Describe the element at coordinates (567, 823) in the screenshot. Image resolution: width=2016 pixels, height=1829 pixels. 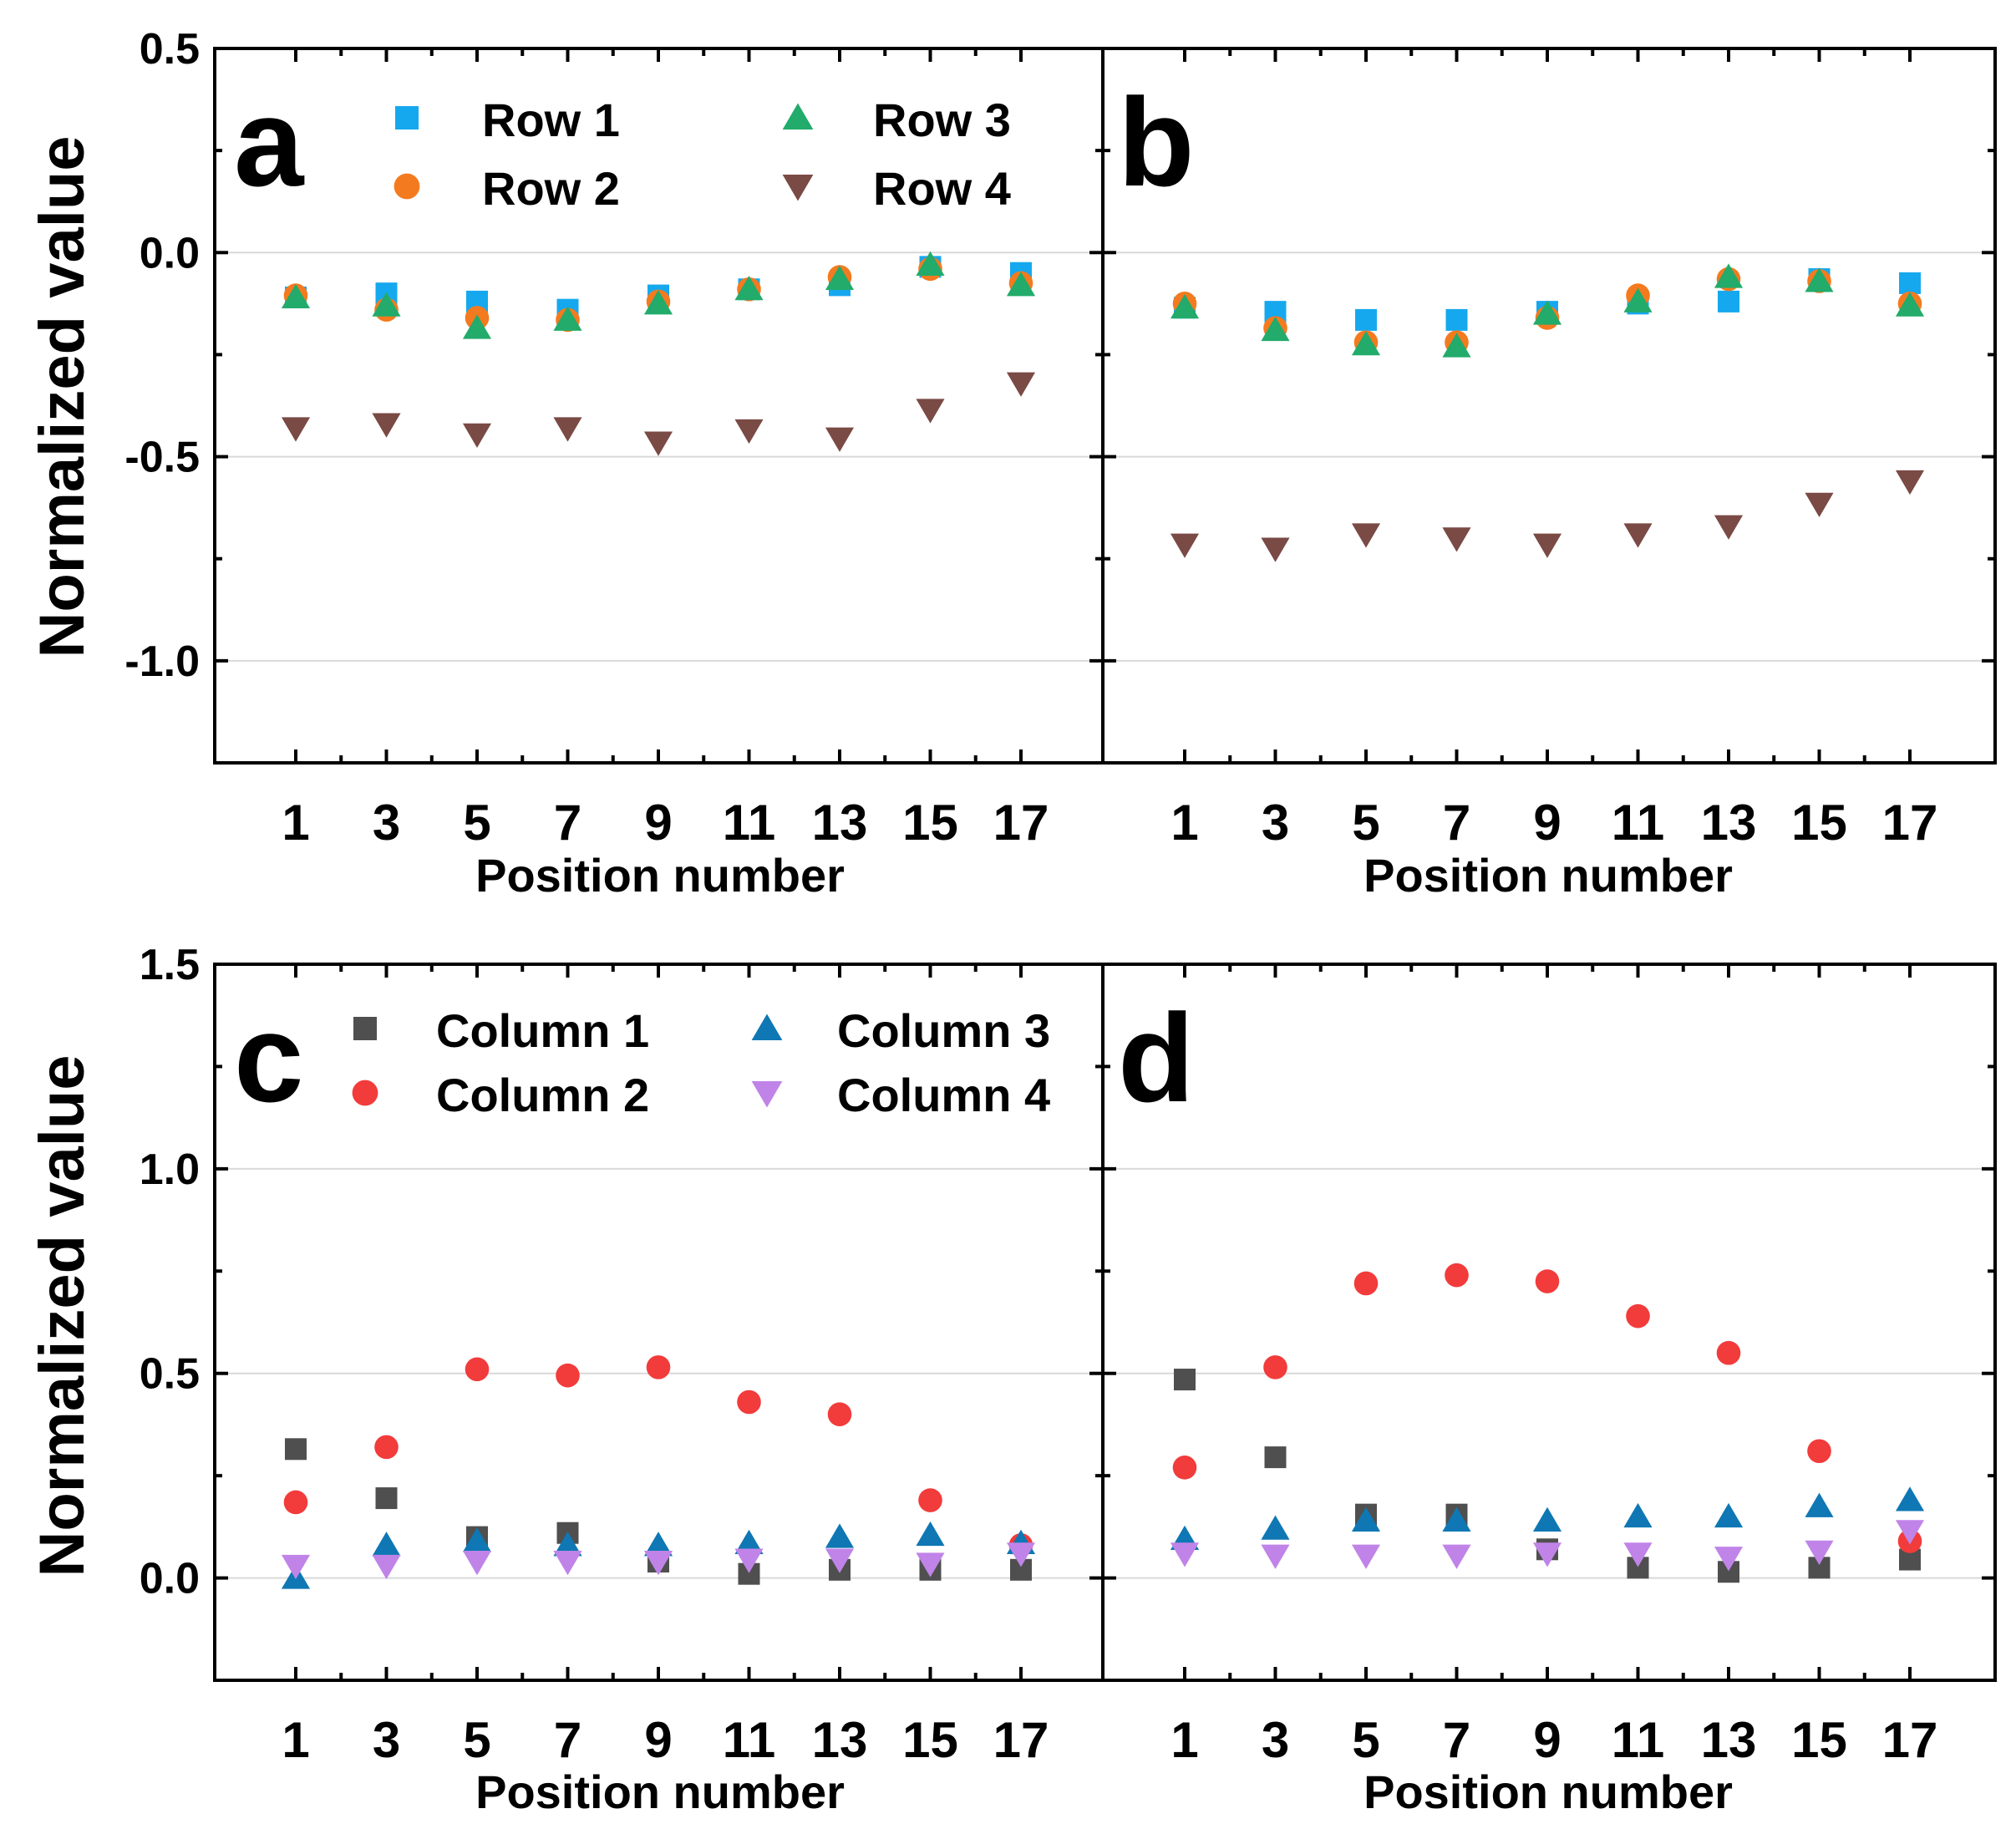
I see `xtick-label-a-3: 7` at that location.